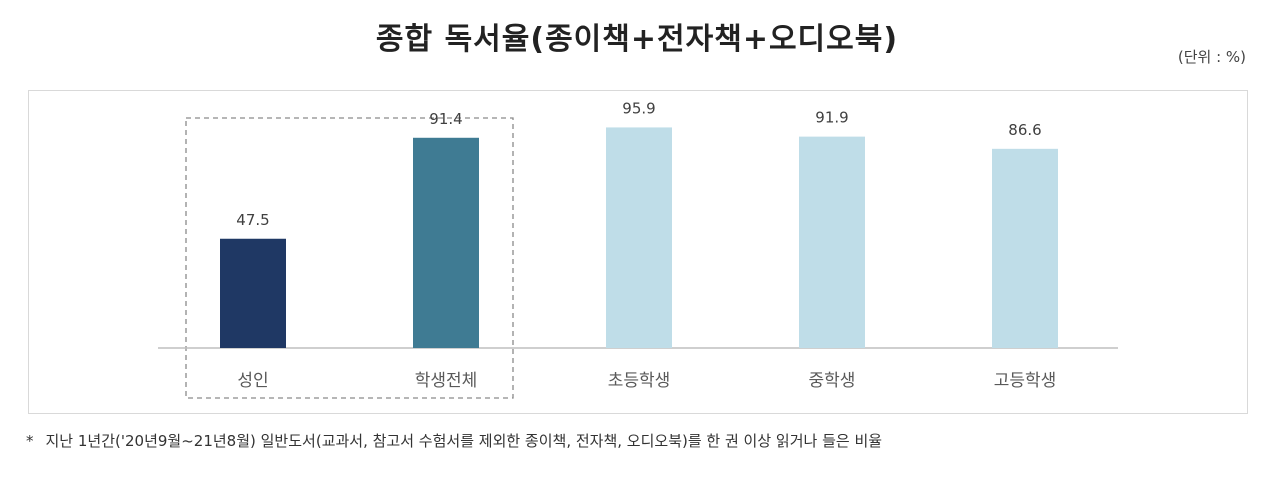 Image resolution: width=1274 pixels, height=482 pixels. Describe the element at coordinates (1024, 130) in the screenshot. I see `value-label-5: 86.6` at that location.